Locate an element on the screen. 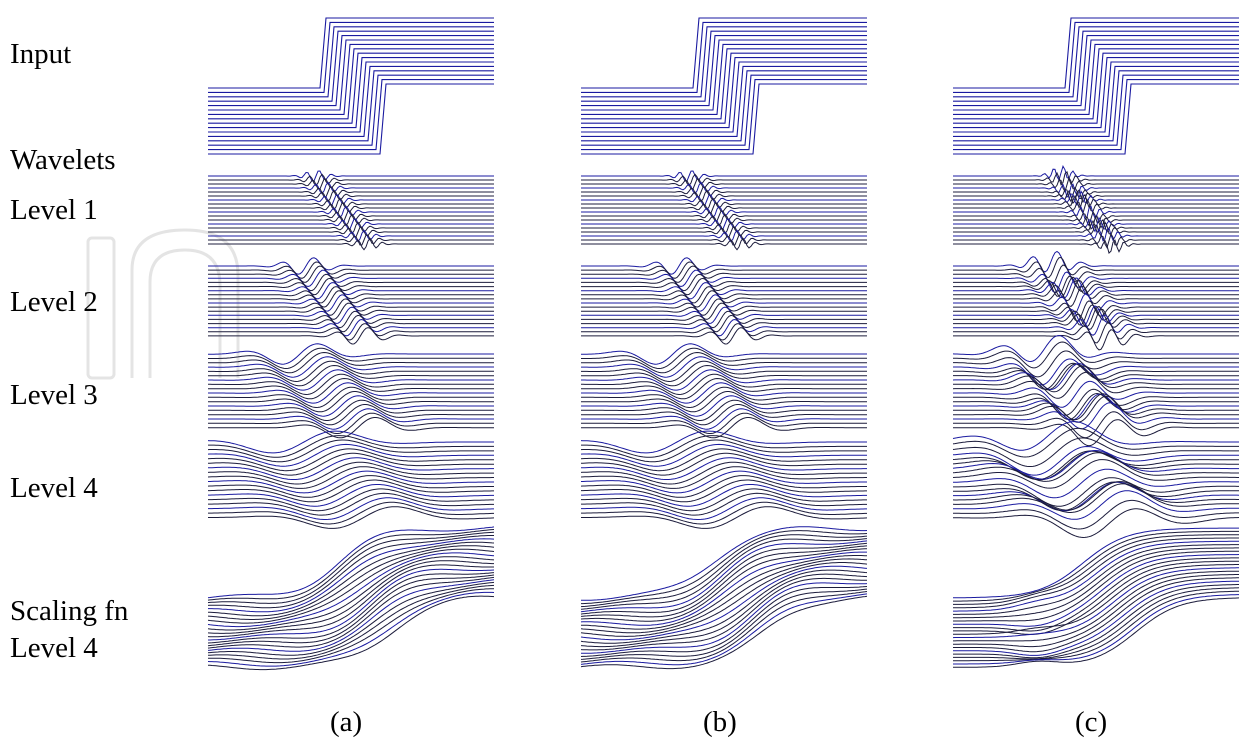  label-level-2: Level 2 is located at coordinates (54, 302).